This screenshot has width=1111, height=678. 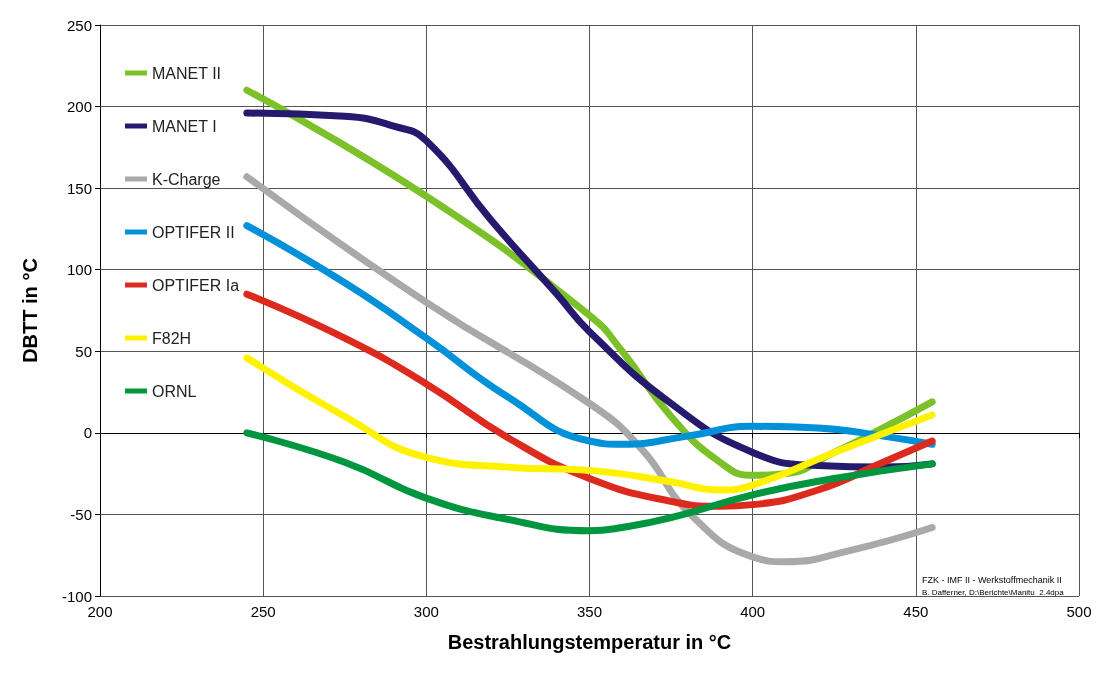 I want to click on legend-label: MANET I, so click(x=184, y=126).